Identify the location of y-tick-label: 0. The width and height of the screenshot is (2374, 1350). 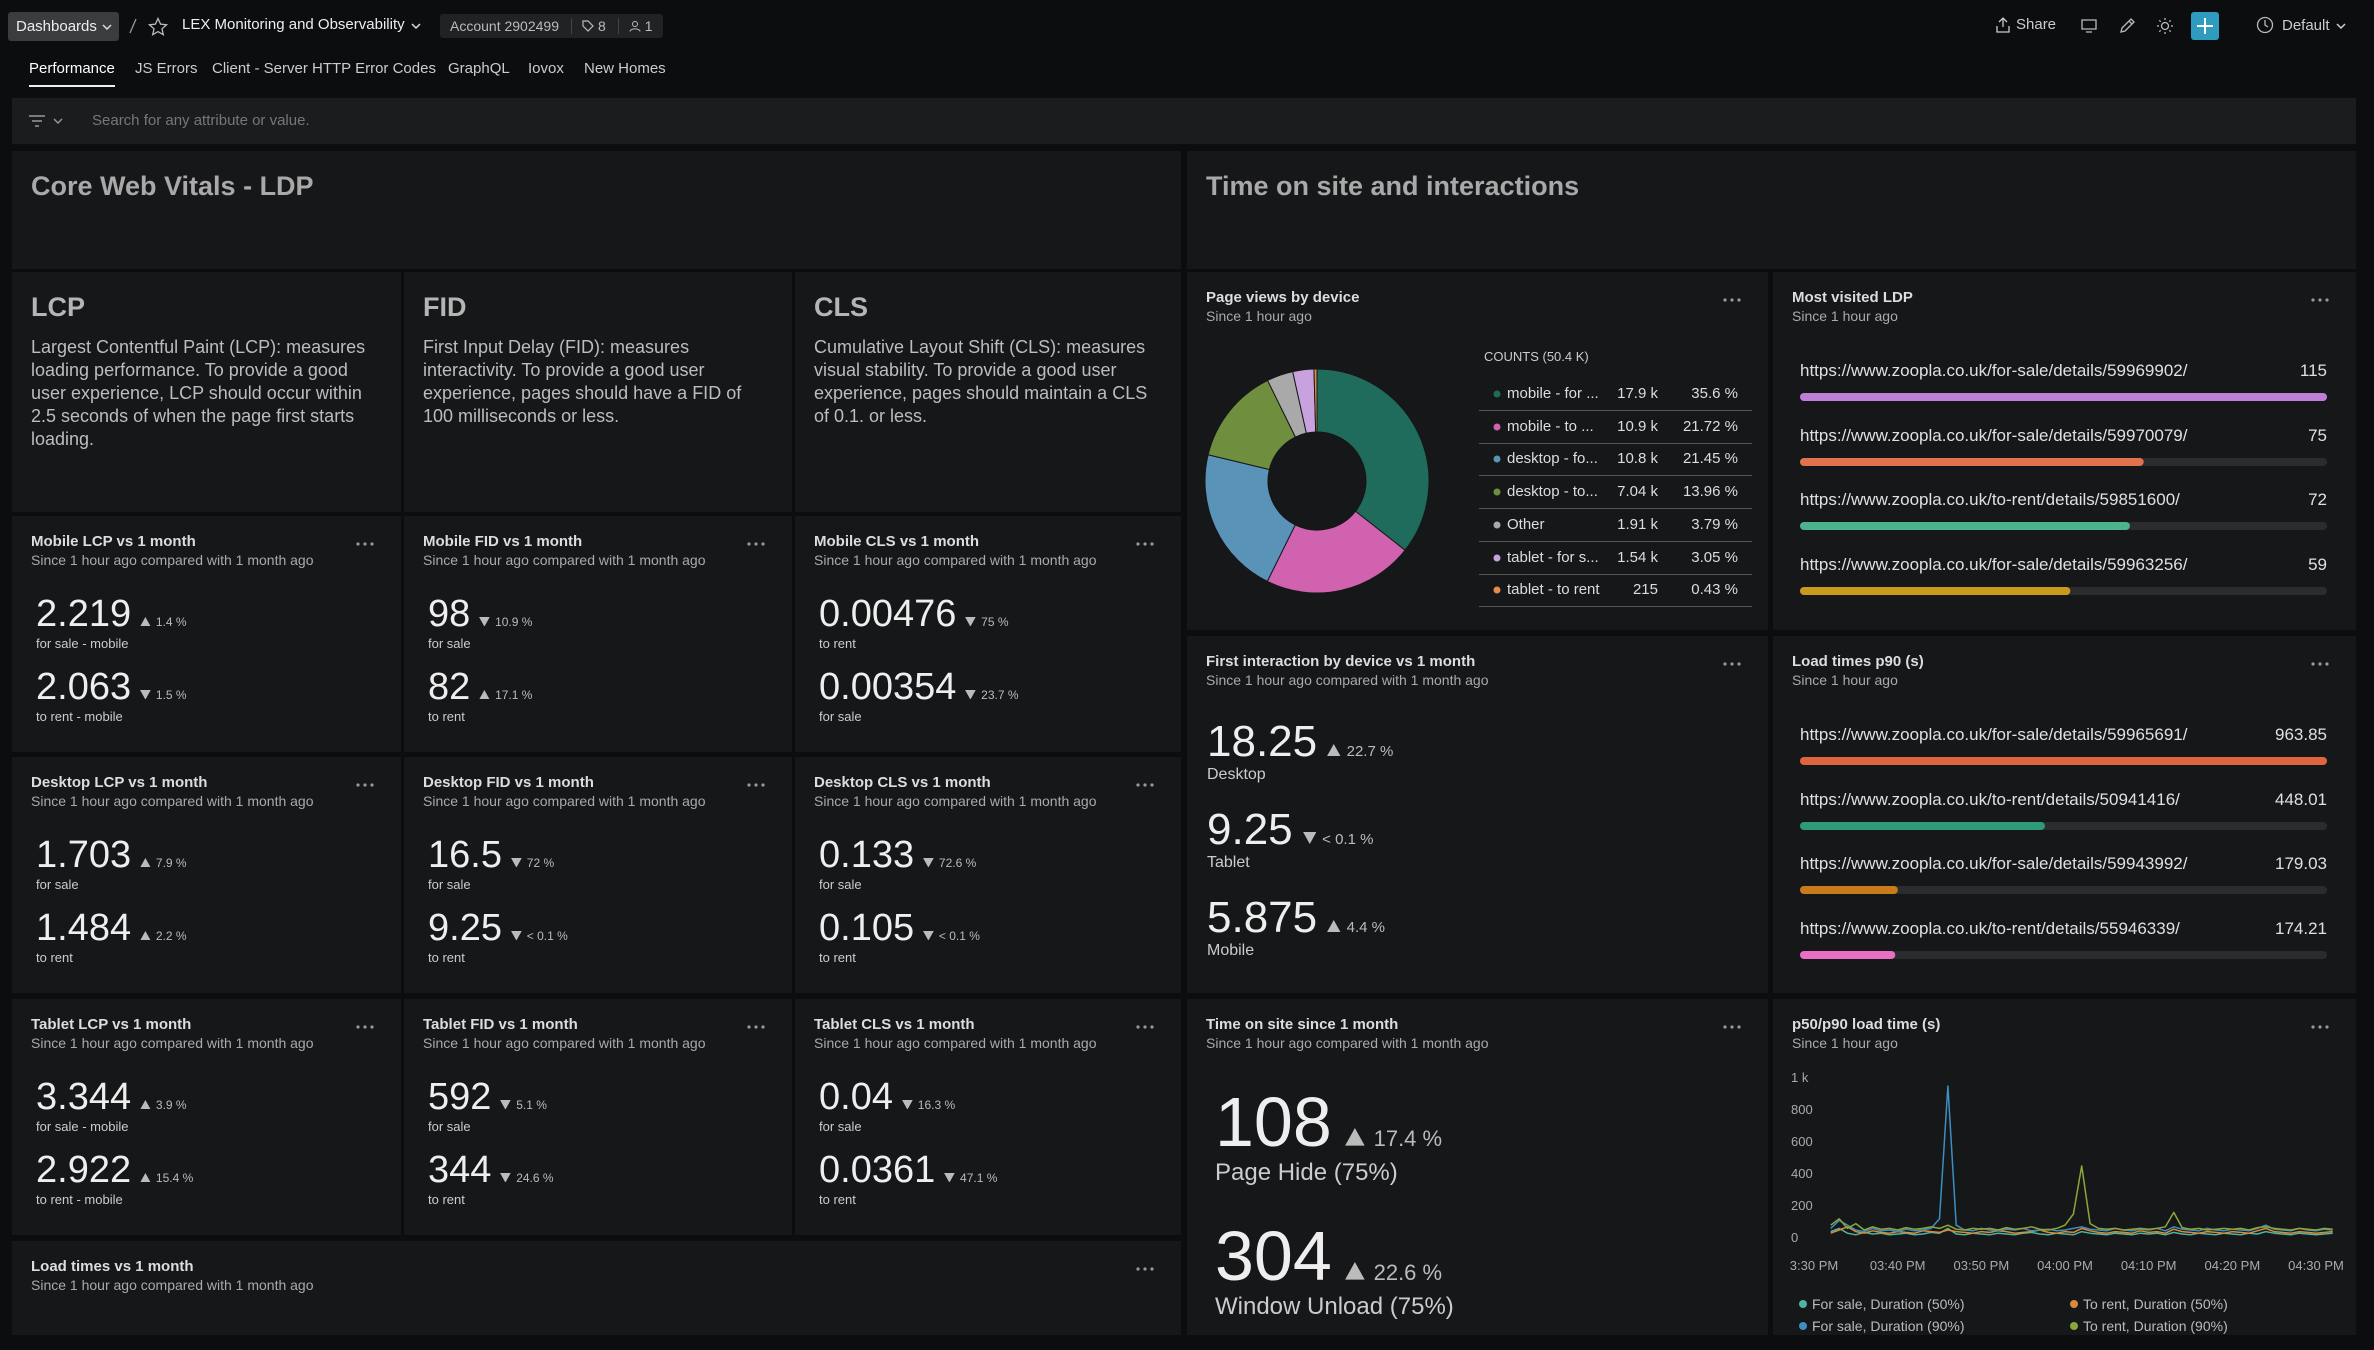
(1794, 1237).